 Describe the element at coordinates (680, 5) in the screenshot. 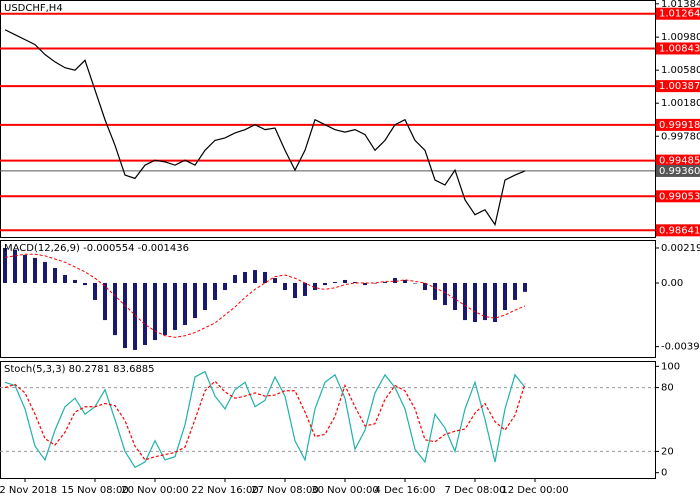

I see `y-tick-label: 1.01384` at that location.